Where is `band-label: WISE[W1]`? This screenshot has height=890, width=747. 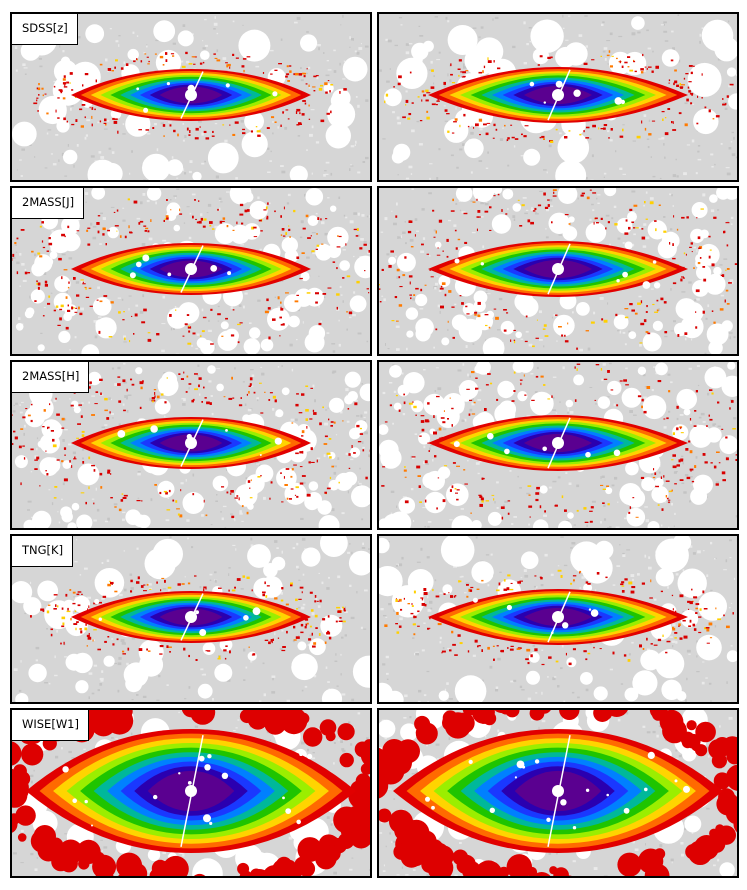 band-label: WISE[W1] is located at coordinates (50, 725).